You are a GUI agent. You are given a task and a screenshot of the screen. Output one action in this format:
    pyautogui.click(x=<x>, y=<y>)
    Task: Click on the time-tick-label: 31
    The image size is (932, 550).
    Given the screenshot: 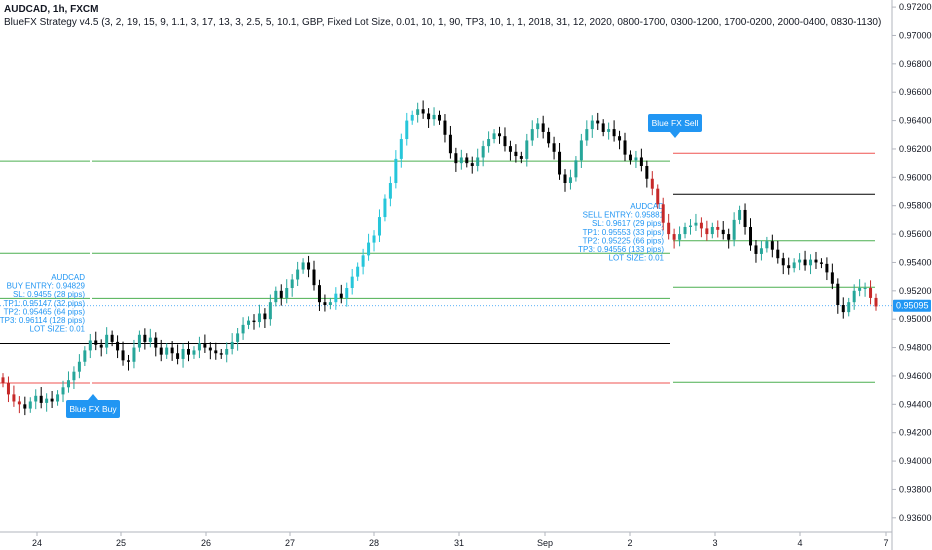 What is the action you would take?
    pyautogui.click(x=459, y=543)
    